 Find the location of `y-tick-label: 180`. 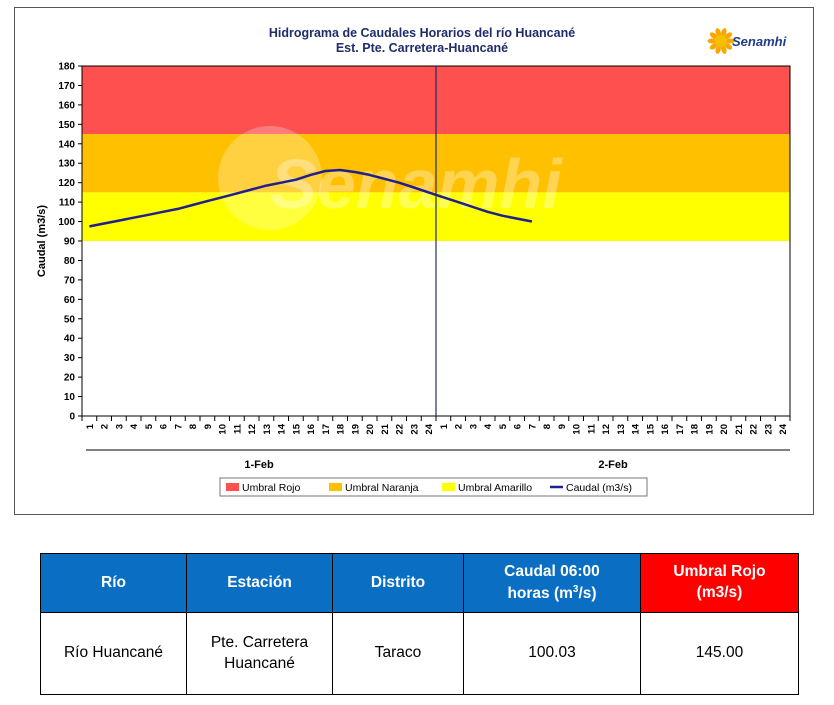

y-tick-label: 180 is located at coordinates (66, 67).